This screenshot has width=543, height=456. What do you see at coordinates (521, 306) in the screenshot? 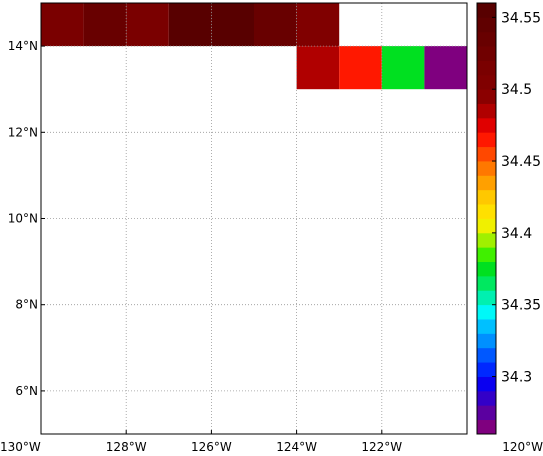
I see `colorbar-tick-label: 34.35` at bounding box center [521, 306].